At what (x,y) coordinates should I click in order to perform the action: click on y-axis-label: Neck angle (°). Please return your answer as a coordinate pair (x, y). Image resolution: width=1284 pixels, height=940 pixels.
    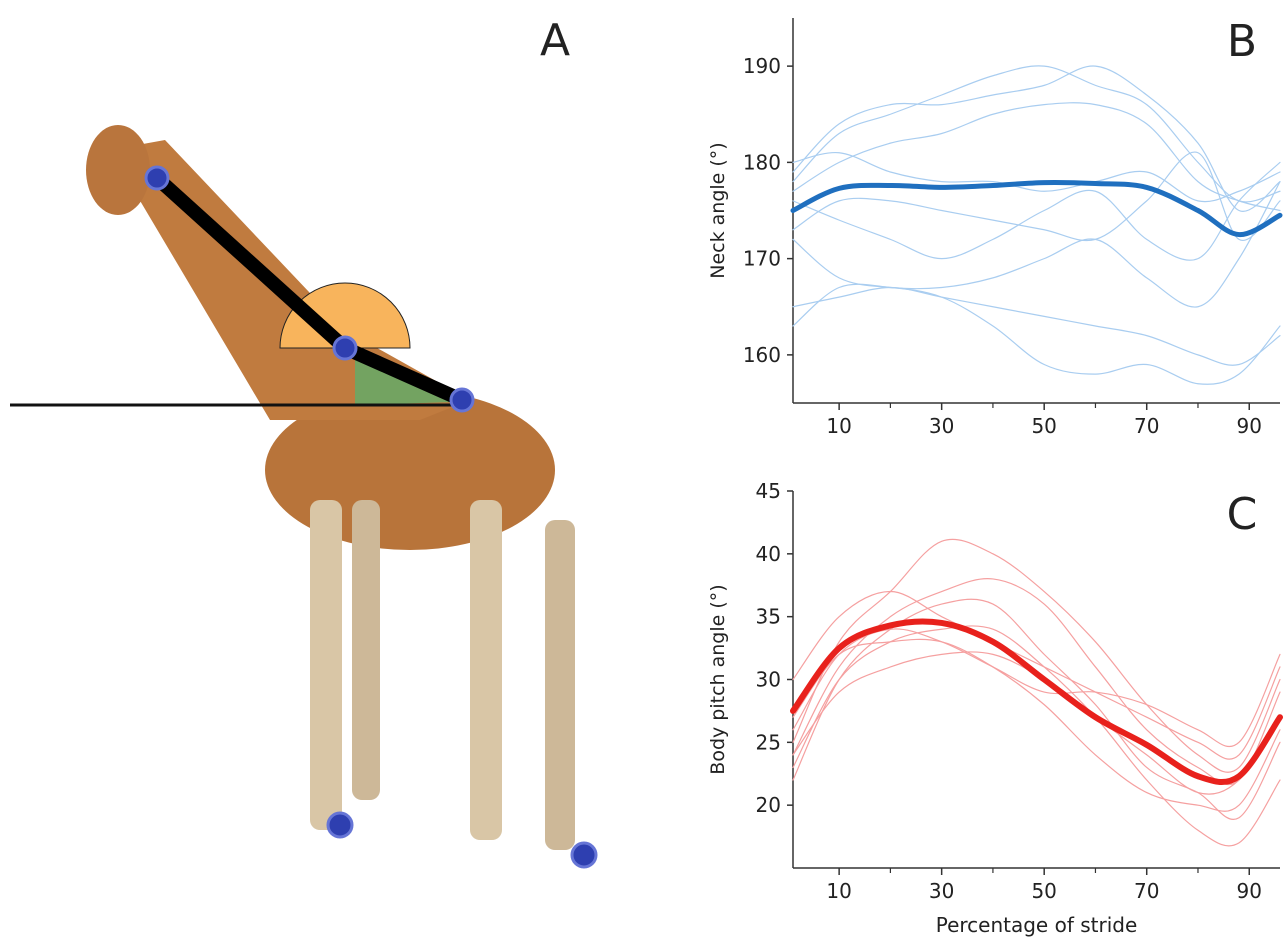
    Looking at the image, I should click on (718, 210).